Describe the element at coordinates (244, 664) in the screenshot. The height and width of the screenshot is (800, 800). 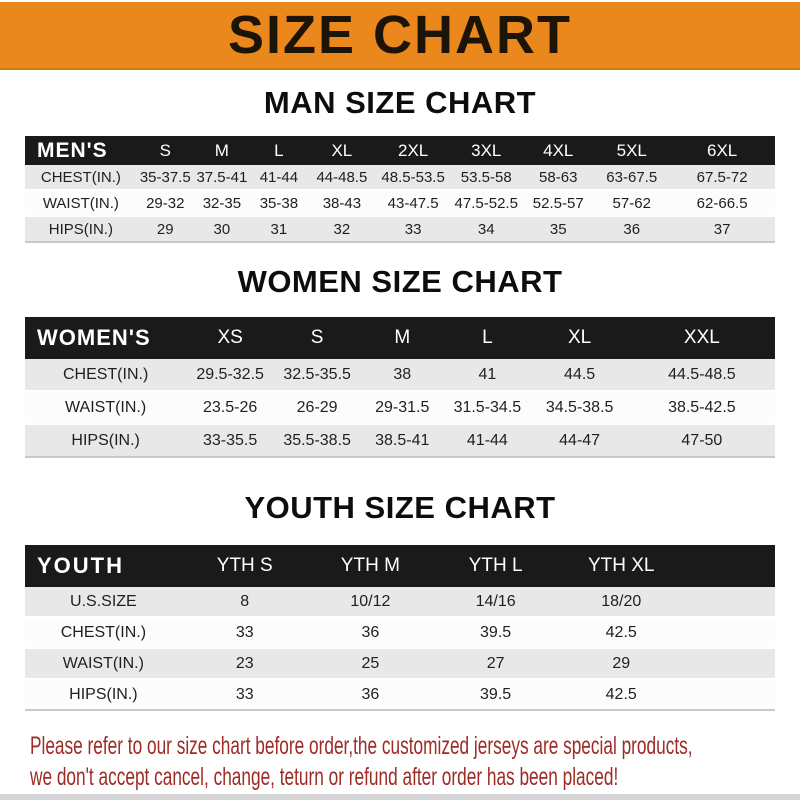
I see `cell: 23` at that location.